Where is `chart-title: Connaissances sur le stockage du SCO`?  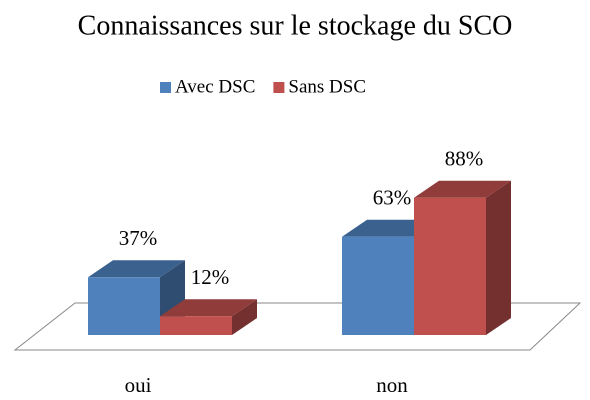
chart-title: Connaissances sur le stockage du SCO is located at coordinates (295, 25).